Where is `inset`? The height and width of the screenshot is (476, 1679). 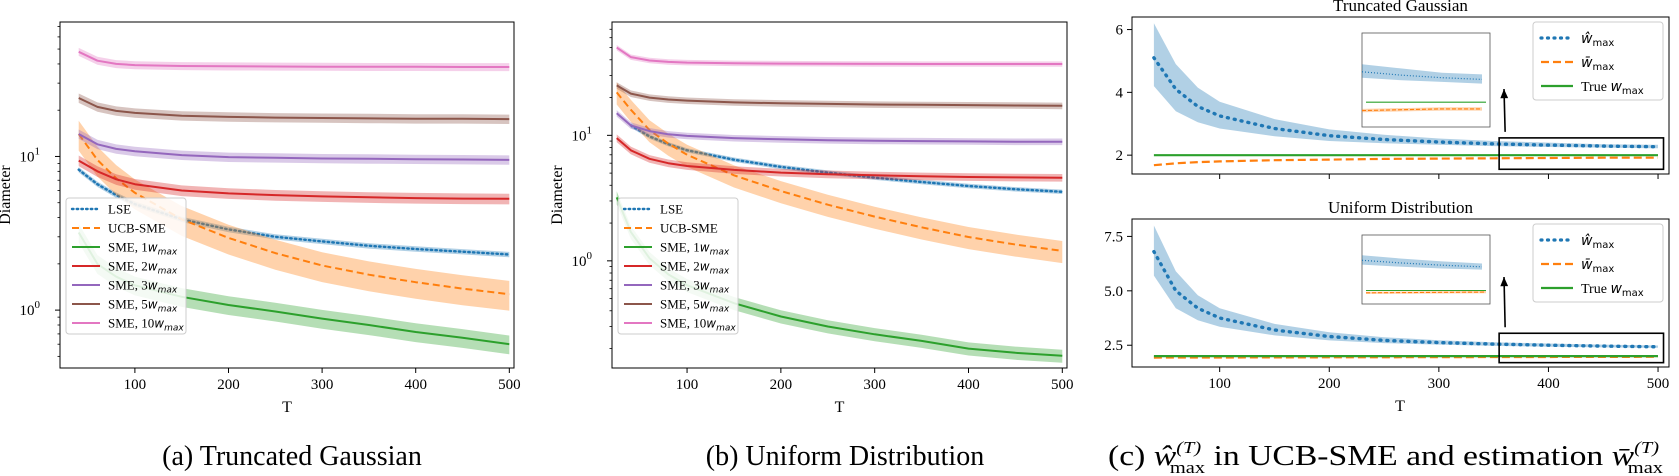
inset is located at coordinates (1426, 80).